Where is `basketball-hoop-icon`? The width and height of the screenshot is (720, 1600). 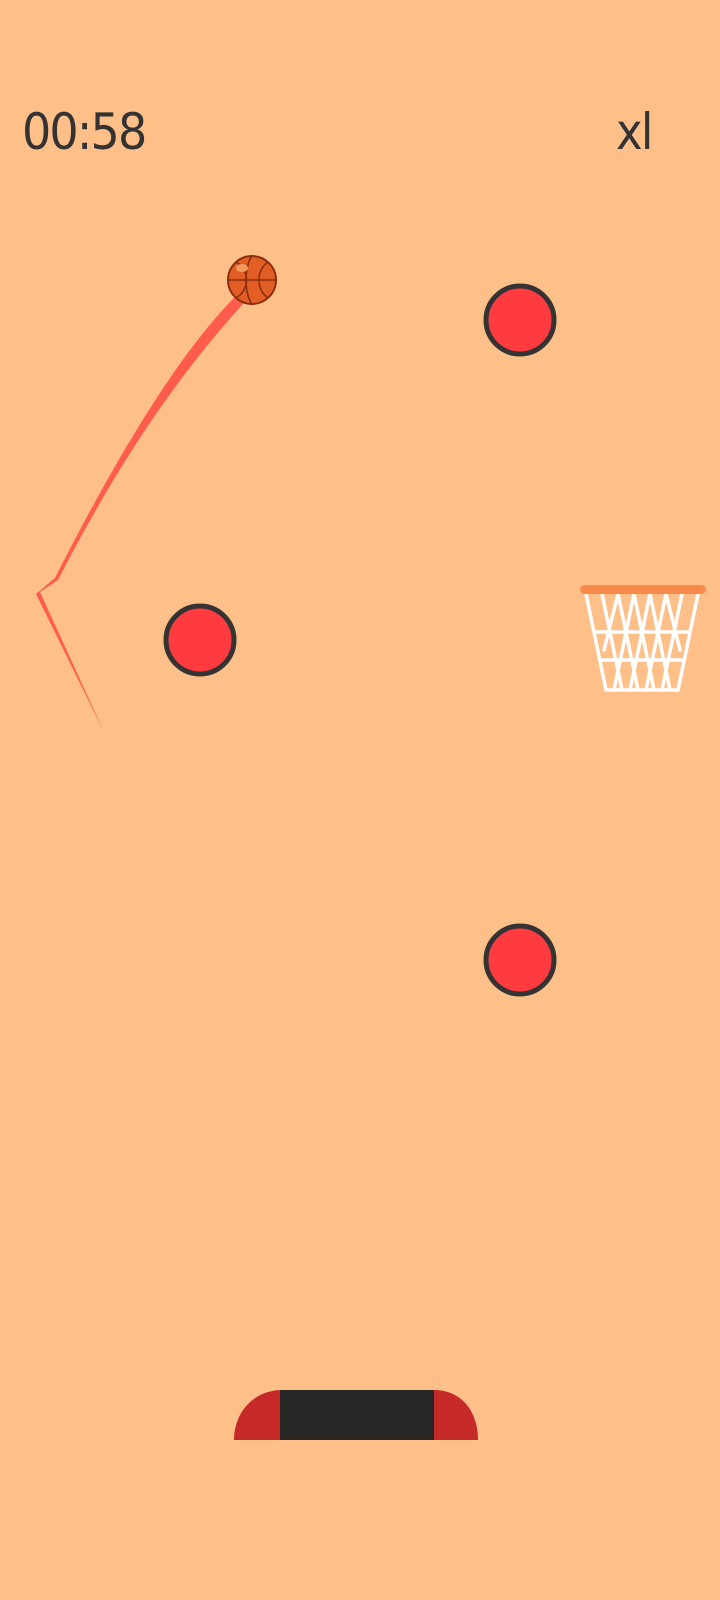
basketball-hoop-icon is located at coordinates (643, 638).